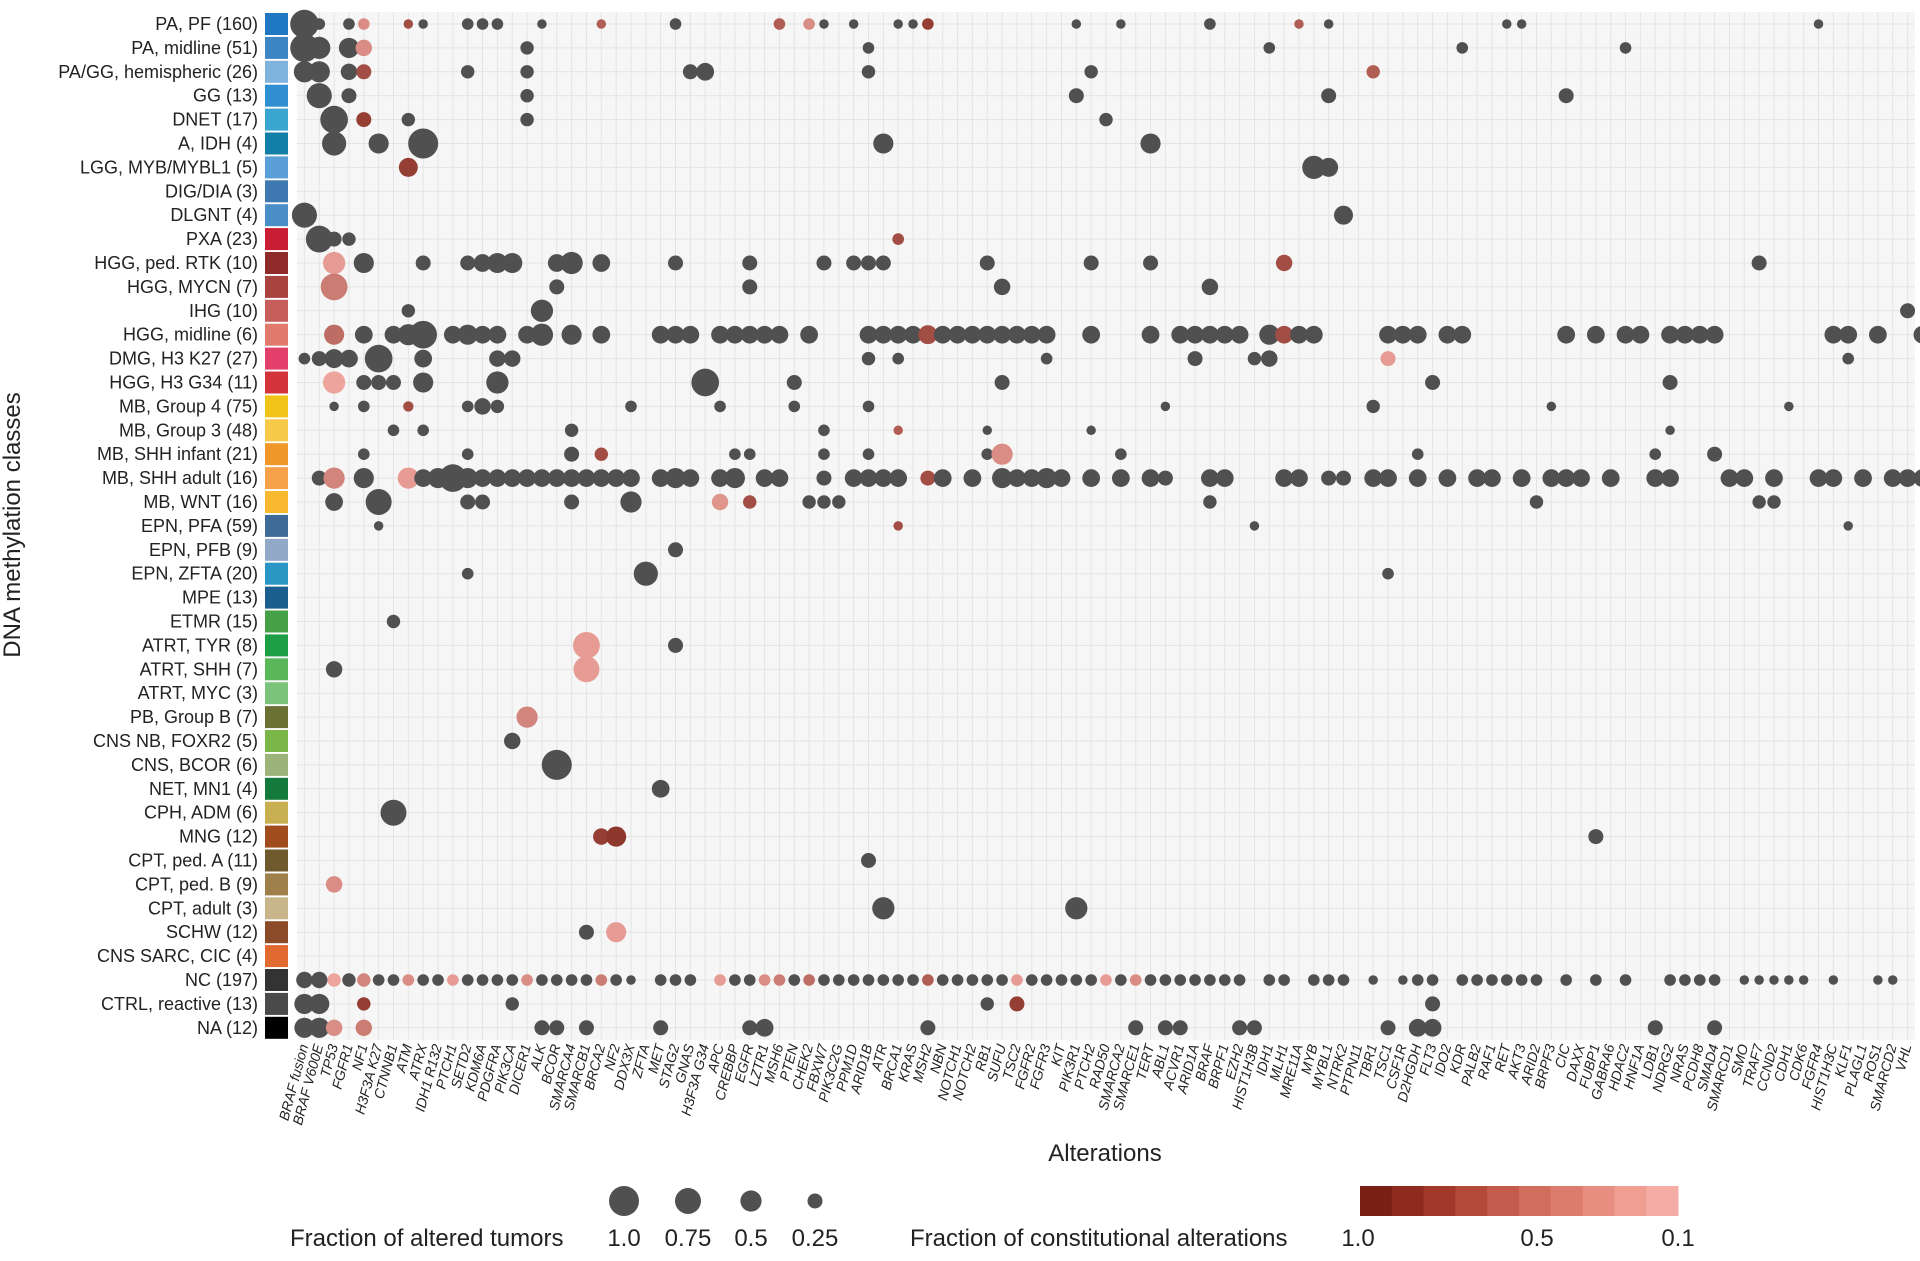 This screenshot has width=1920, height=1261. I want to click on color-legend-label: 0.5, so click(1536, 1238).